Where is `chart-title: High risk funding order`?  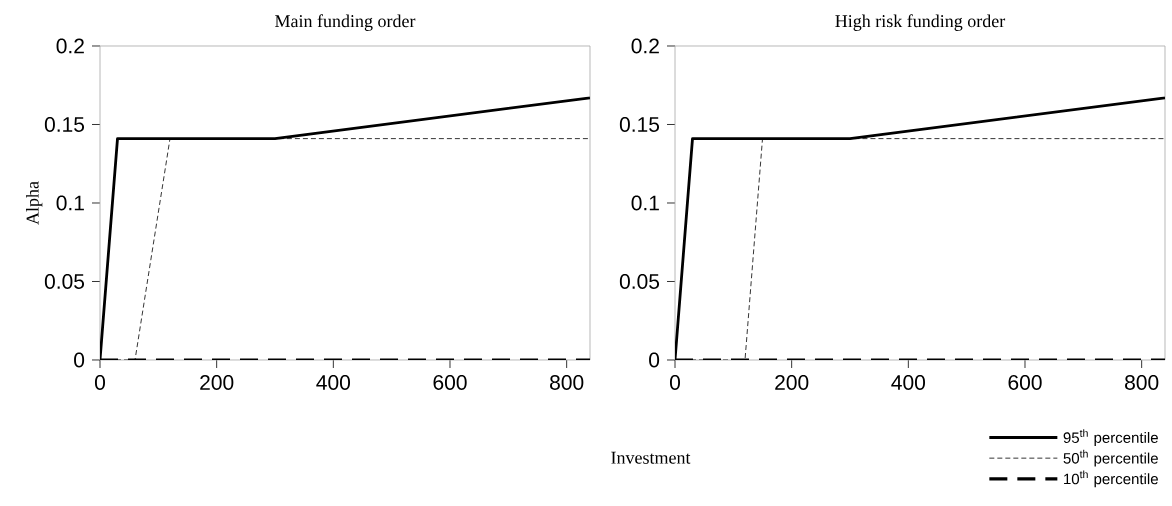 chart-title: High risk funding order is located at coordinates (920, 22).